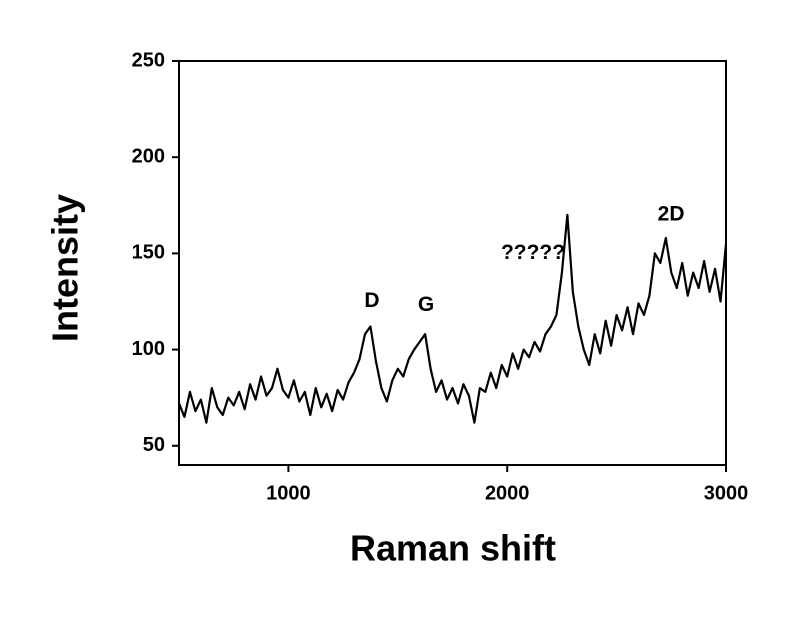 This screenshot has height=617, width=800. I want to click on y-axis-title: Intensity, so click(65, 268).